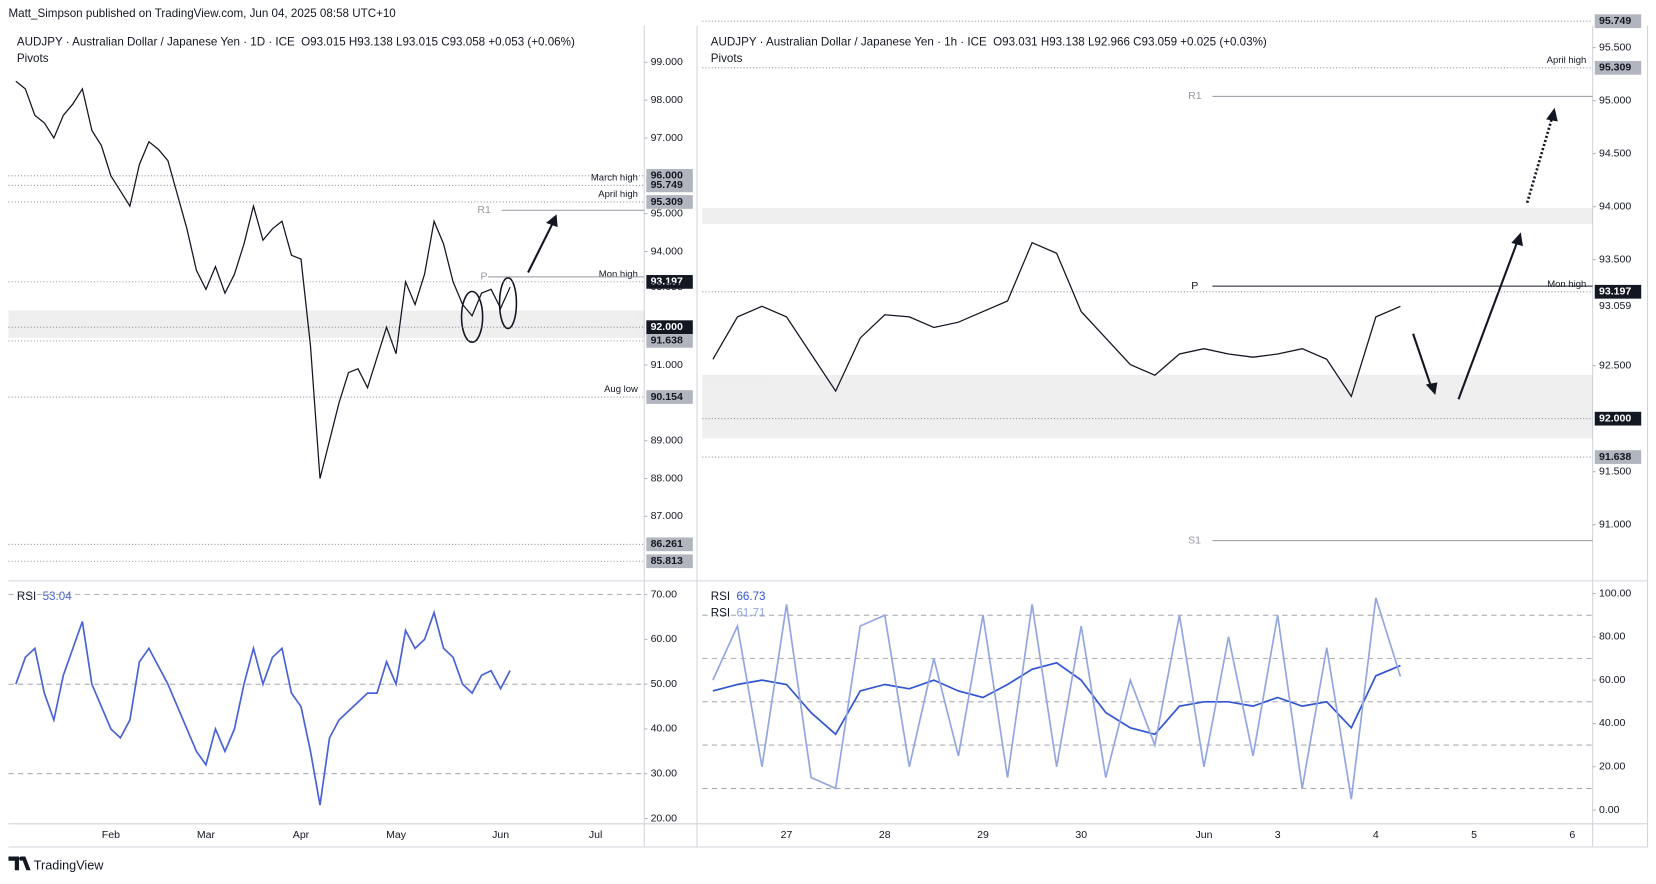 This screenshot has width=1656, height=884. I want to click on y-tick-label: 30.00, so click(664, 774).